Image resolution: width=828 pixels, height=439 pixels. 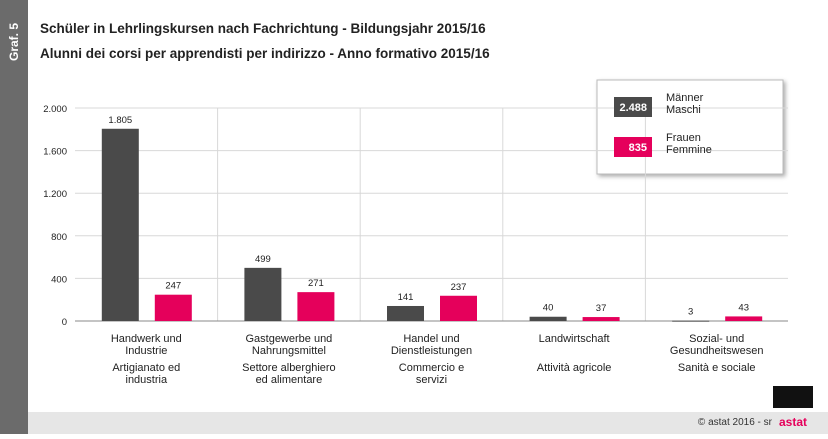 I want to click on value-label: 1.805, so click(x=120, y=120).